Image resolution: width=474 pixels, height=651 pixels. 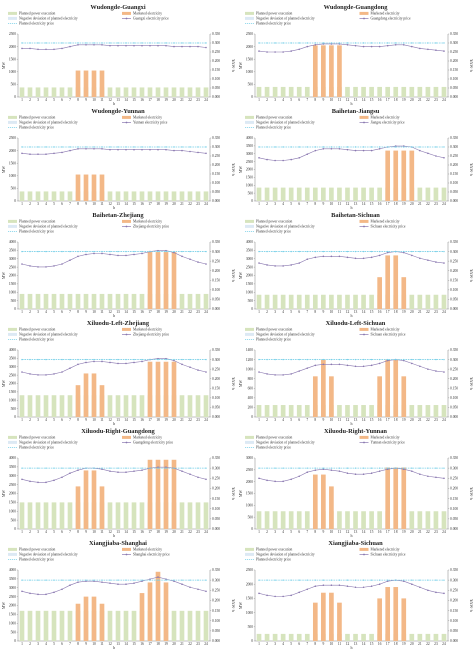 What do you see at coordinates (126, 117) in the screenshot?
I see `legend-marketed-swatch` at bounding box center [126, 117].